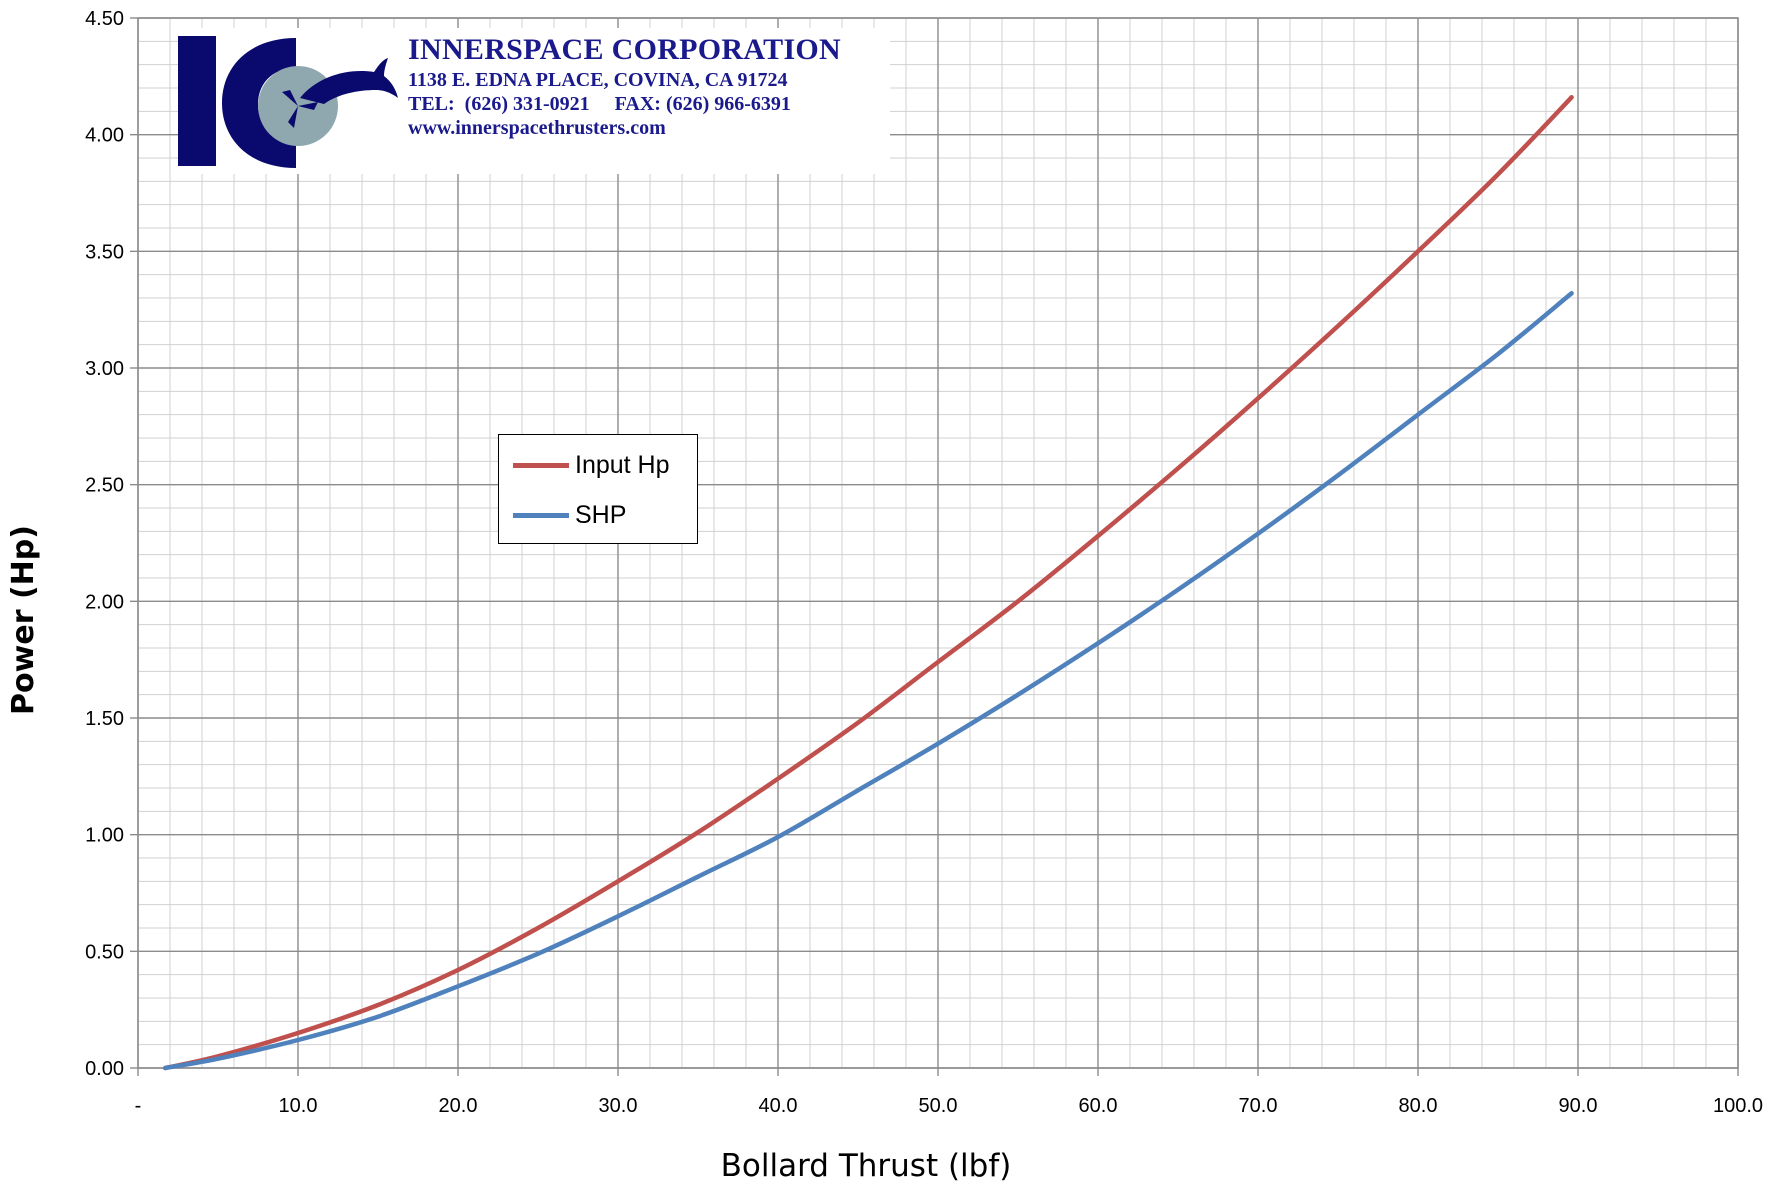 The height and width of the screenshot is (1188, 1781). I want to click on y-tick-label: 4.50, so click(104, 19).